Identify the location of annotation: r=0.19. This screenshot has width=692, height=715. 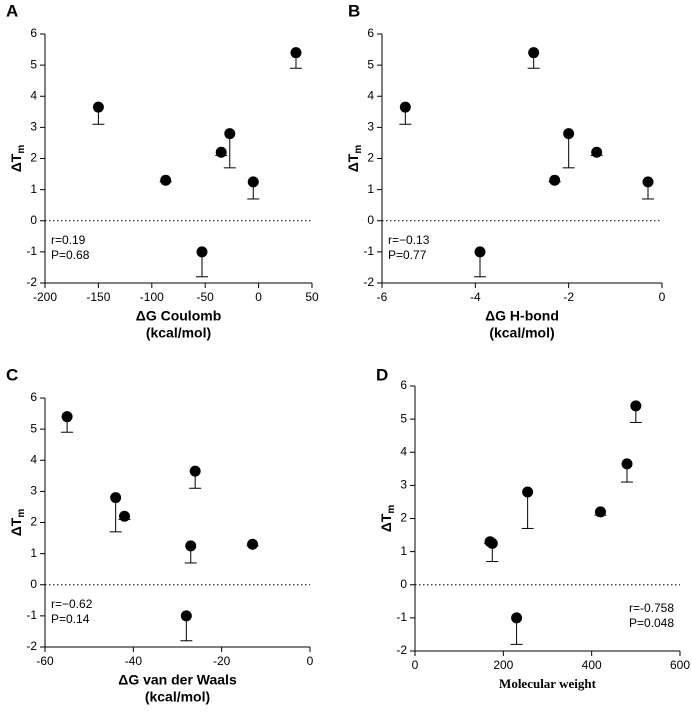
(68, 240).